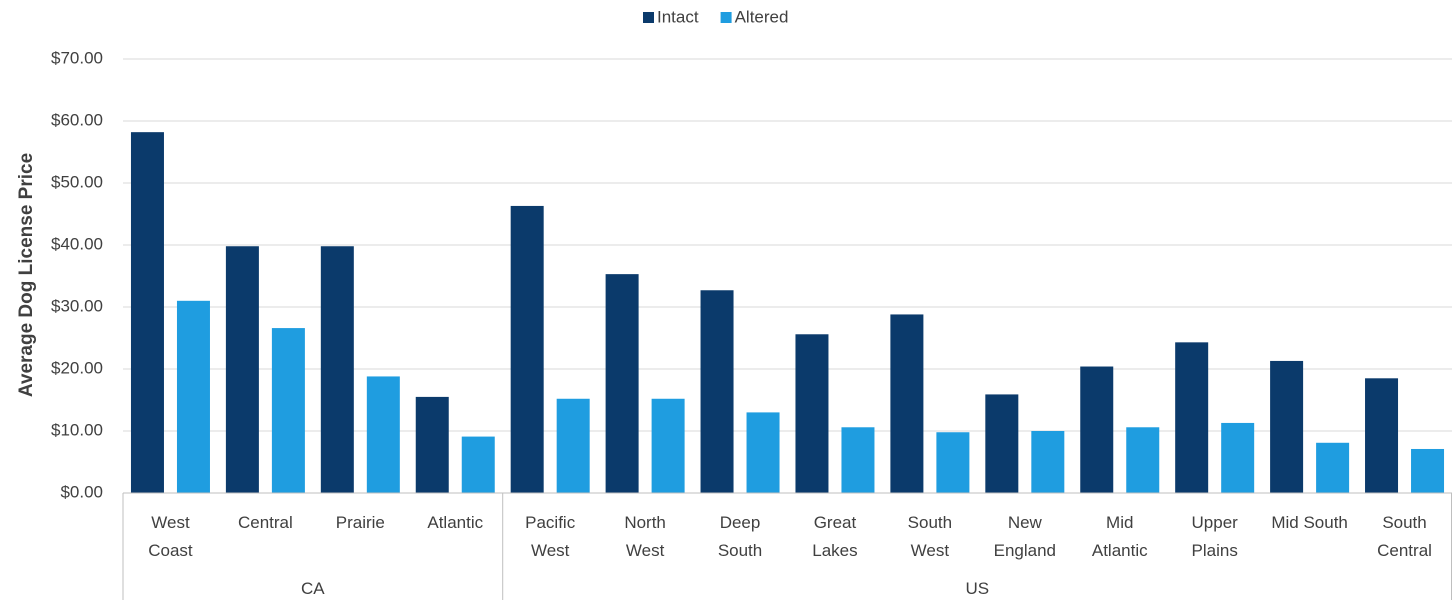 Image resolution: width=1456 pixels, height=600 pixels. Describe the element at coordinates (77, 181) in the screenshot. I see `y-tick-label: $50.00` at that location.